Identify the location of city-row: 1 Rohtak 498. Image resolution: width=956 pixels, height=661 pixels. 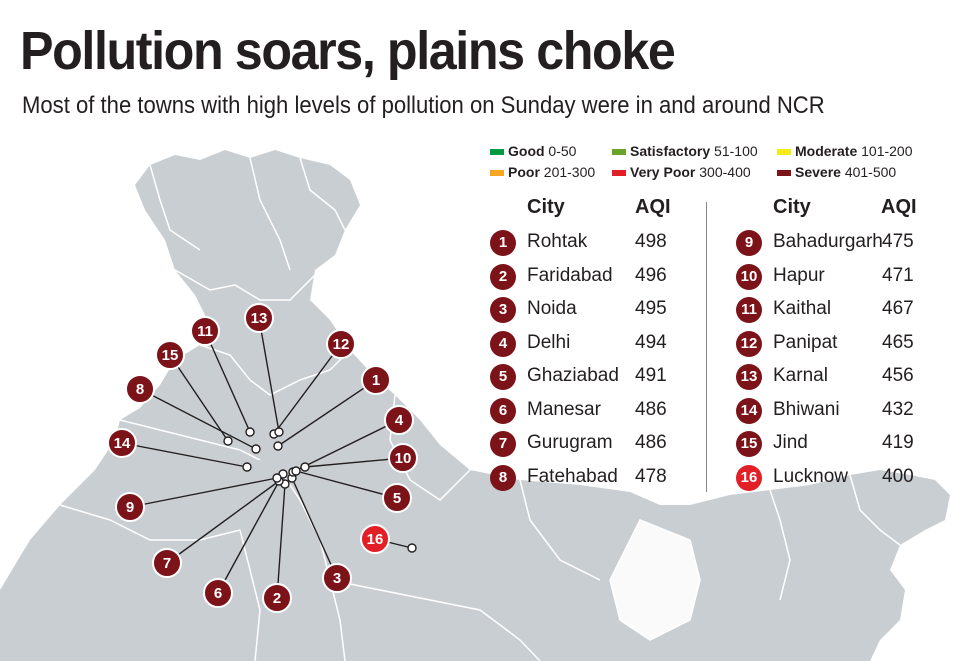
(590, 245).